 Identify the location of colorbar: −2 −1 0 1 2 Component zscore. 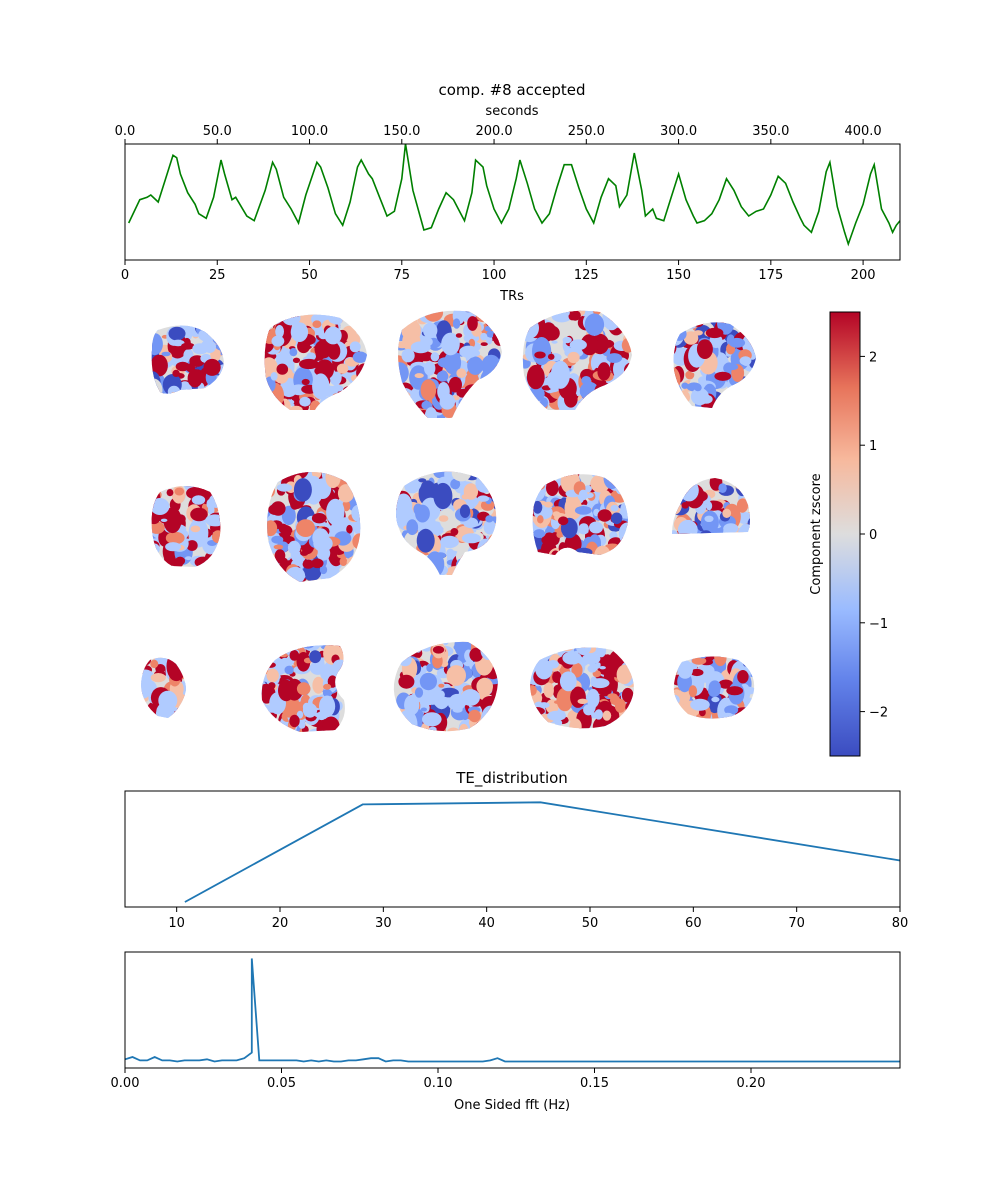
(848, 534).